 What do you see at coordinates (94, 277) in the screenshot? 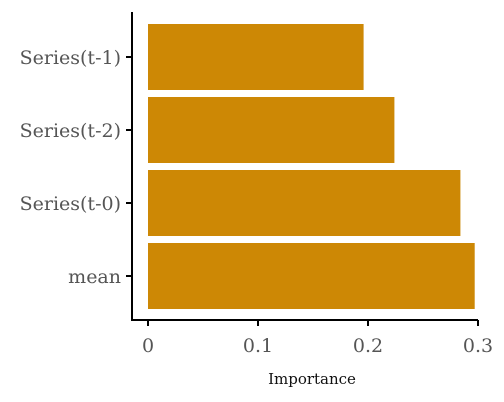
I see `y-tick-label: mean` at bounding box center [94, 277].